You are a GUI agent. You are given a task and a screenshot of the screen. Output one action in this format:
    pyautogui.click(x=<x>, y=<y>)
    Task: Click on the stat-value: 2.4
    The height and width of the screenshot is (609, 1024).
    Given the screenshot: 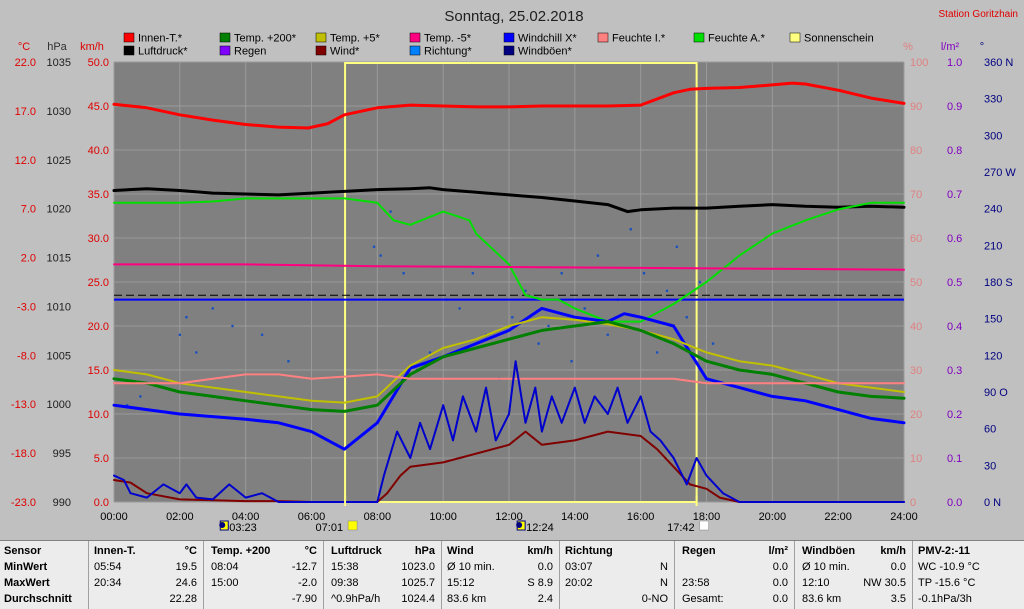 What is the action you would take?
    pyautogui.click(x=545, y=599)
    